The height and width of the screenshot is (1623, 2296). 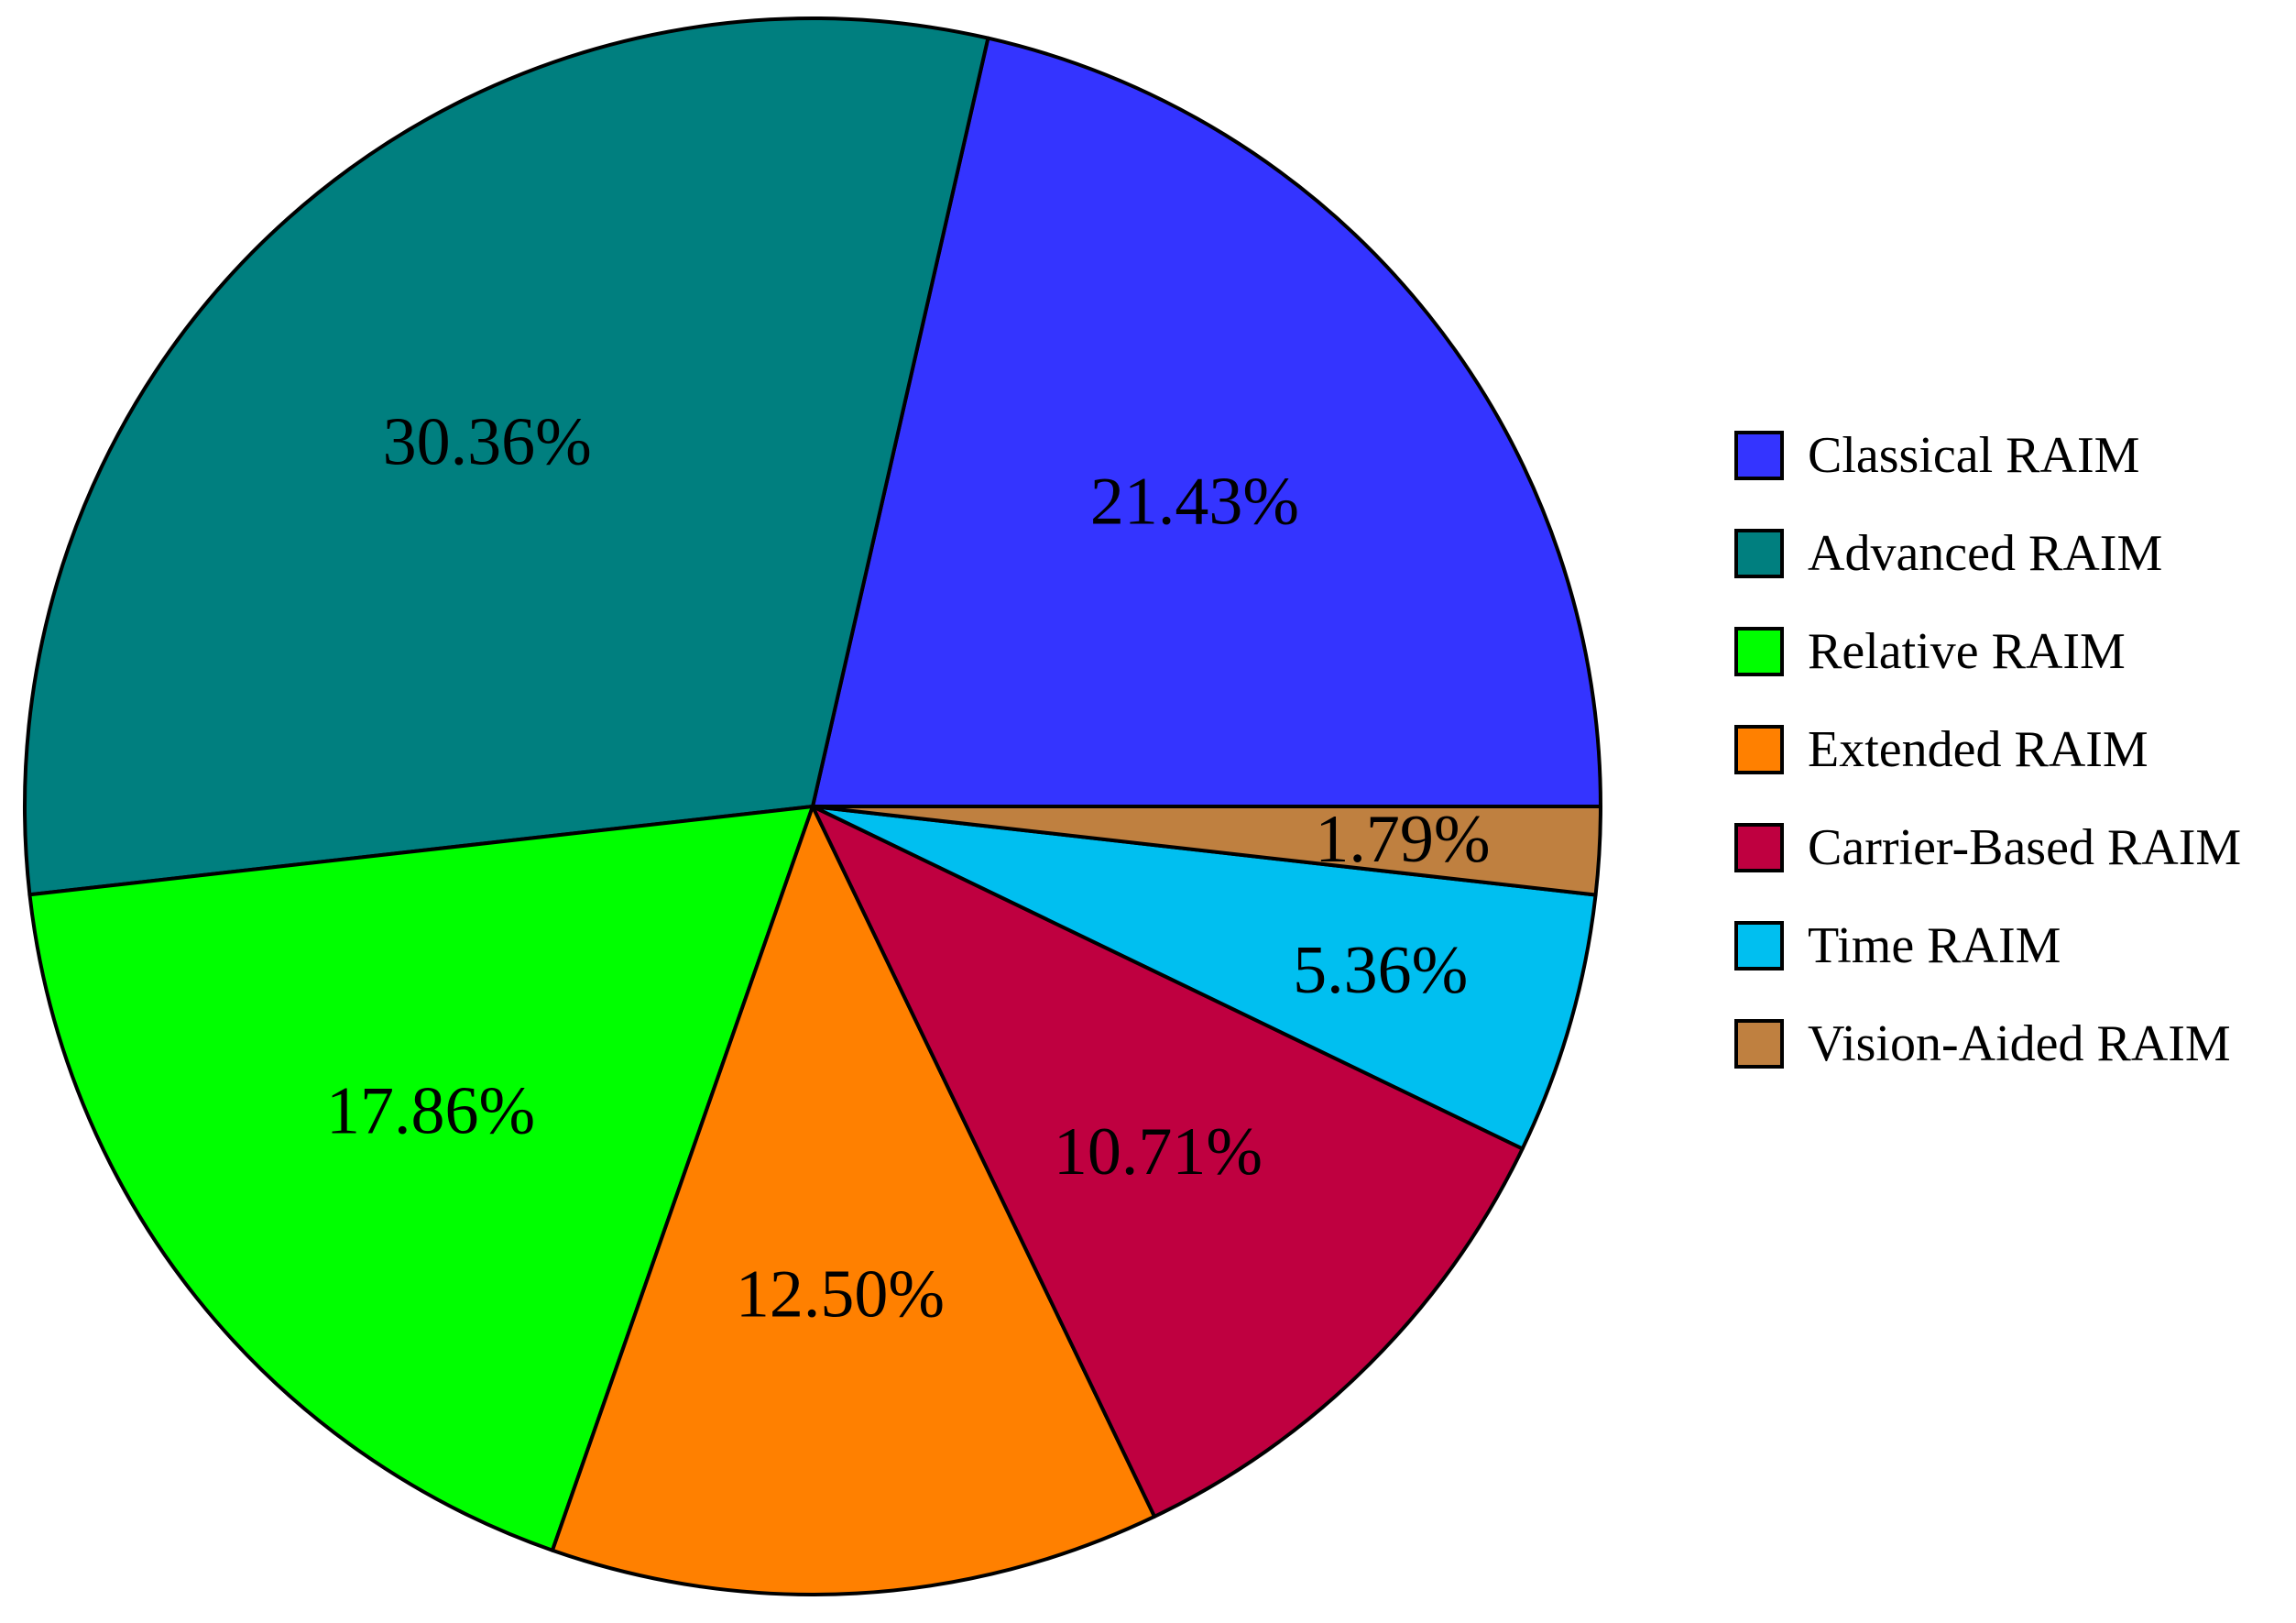 What do you see at coordinates (1978, 749) in the screenshot?
I see `legend-label-extended-raim: Extended RAIM` at bounding box center [1978, 749].